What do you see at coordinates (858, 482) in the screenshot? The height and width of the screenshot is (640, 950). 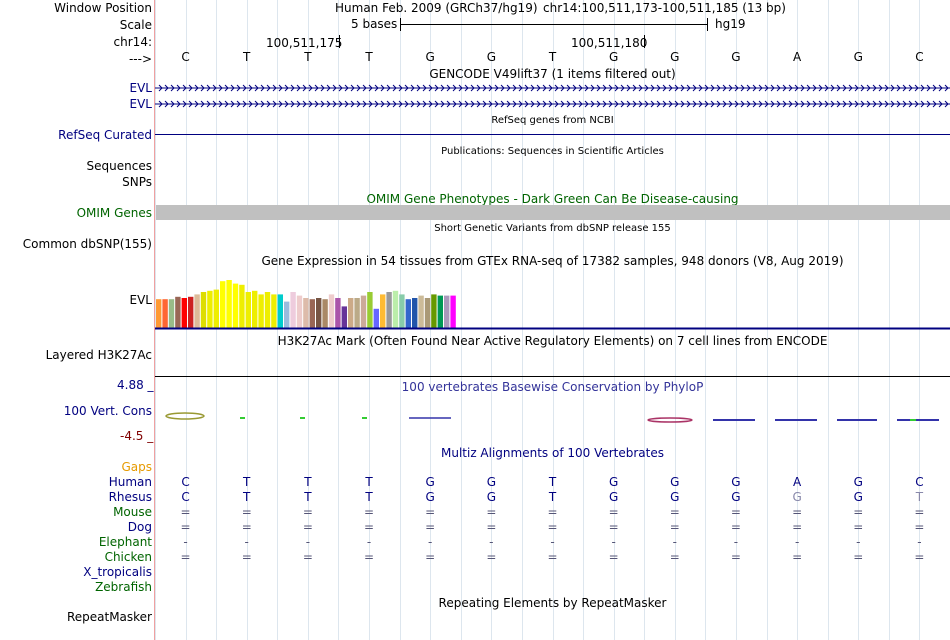 I see `alignment-base: G` at bounding box center [858, 482].